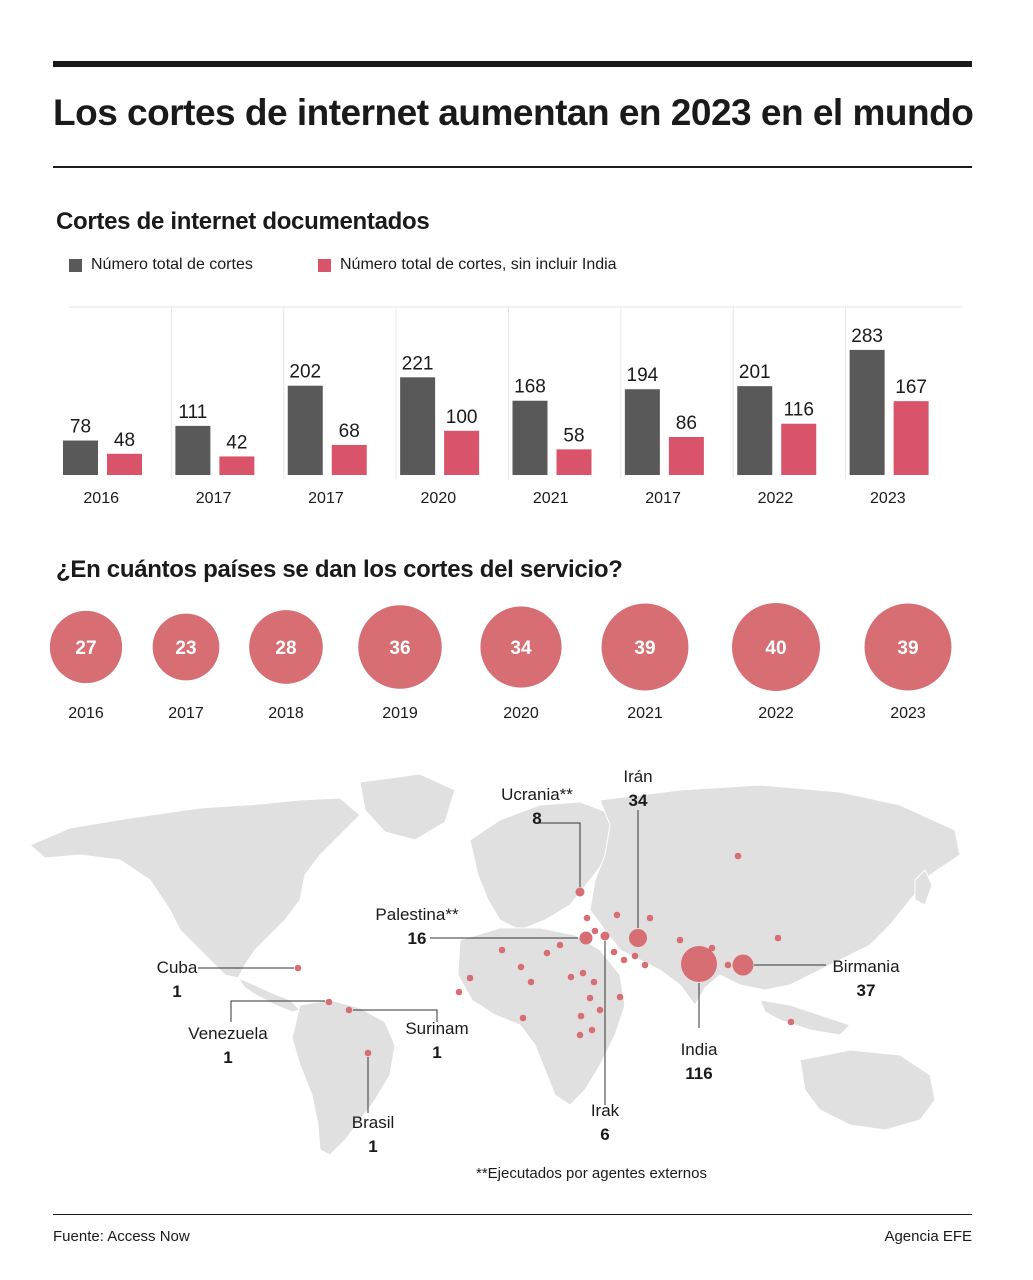 The image size is (1033, 1280). I want to click on bubble-year-label: 2018, so click(286, 713).